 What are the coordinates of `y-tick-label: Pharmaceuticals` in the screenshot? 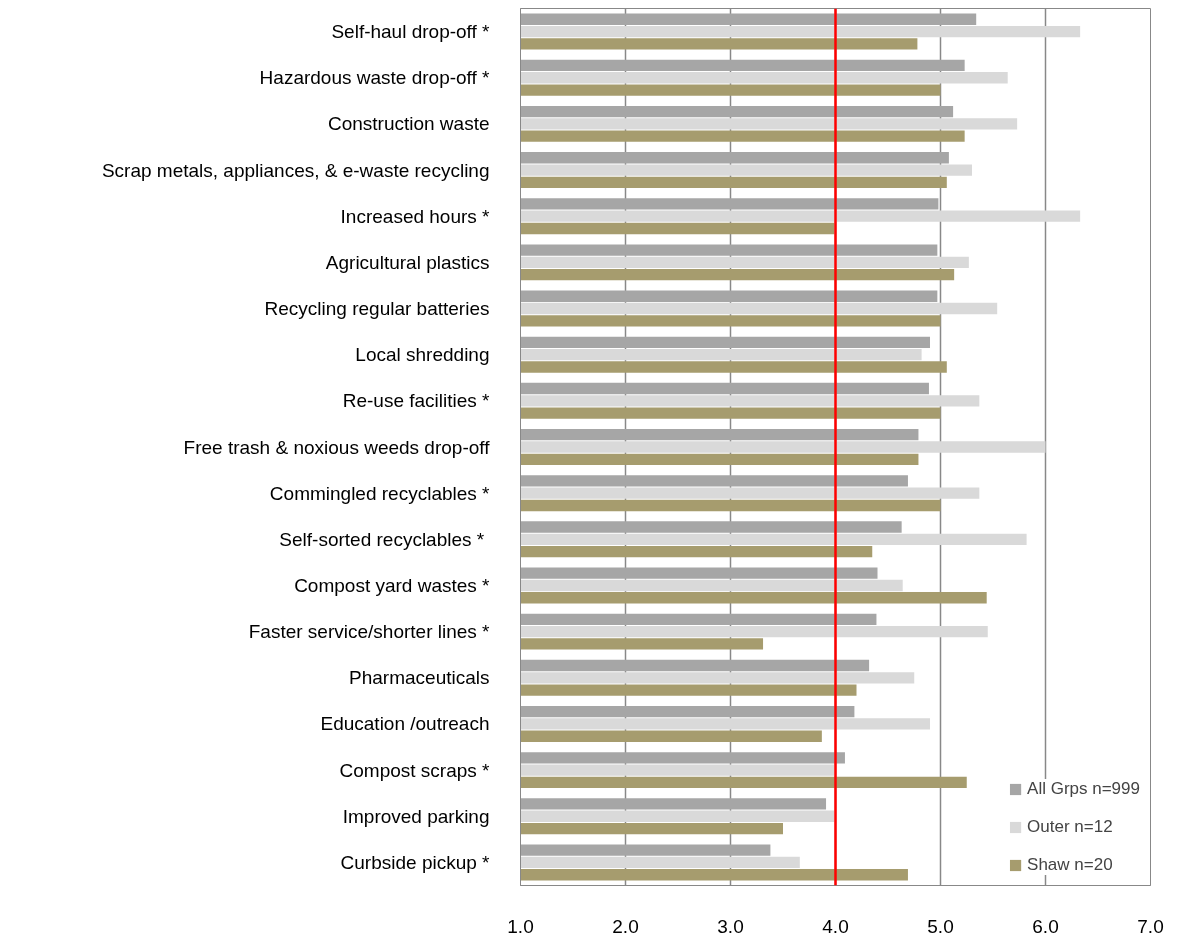 It's located at (419, 678).